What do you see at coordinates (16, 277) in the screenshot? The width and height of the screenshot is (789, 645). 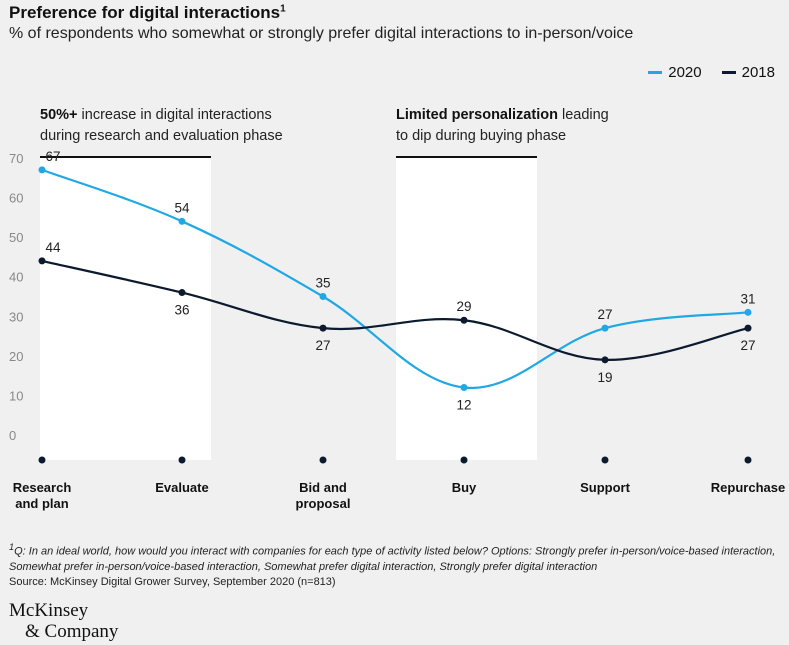 I see `y-tick-label: 40` at bounding box center [16, 277].